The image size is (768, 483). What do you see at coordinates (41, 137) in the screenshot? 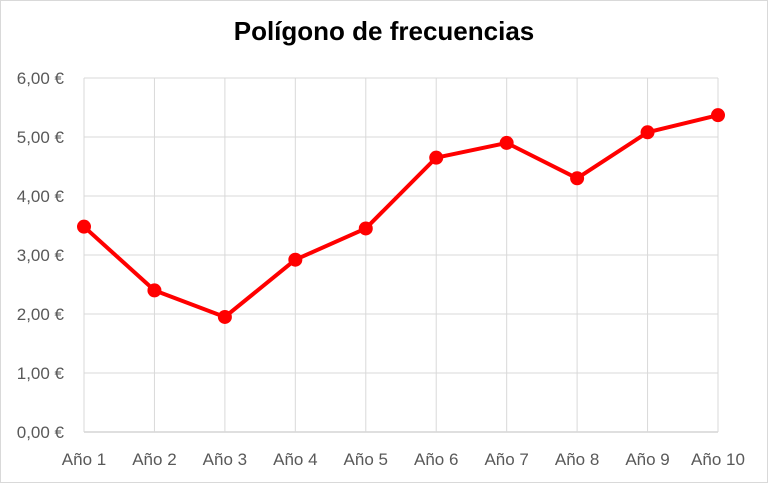
I see `y-tick-label: 5,00 €` at bounding box center [41, 137].